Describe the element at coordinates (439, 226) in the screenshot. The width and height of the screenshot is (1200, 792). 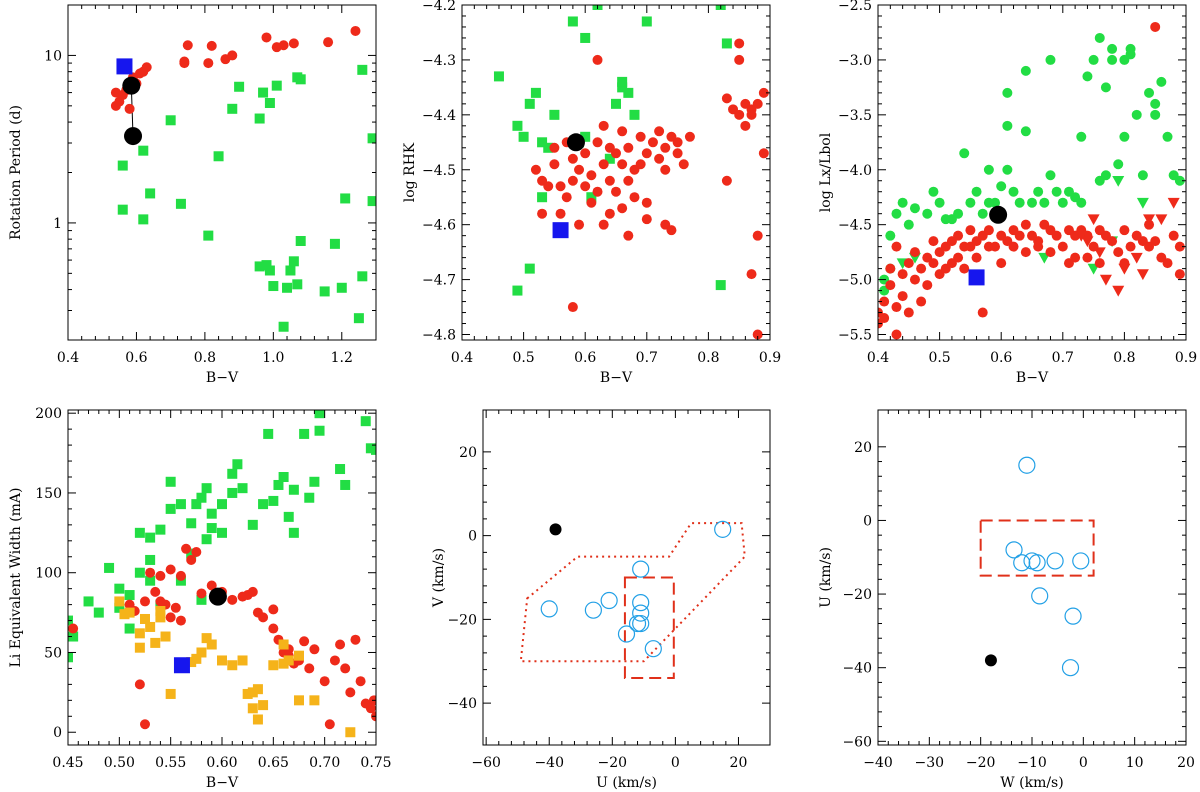
I see `y-tick-label: −4.6` at that location.